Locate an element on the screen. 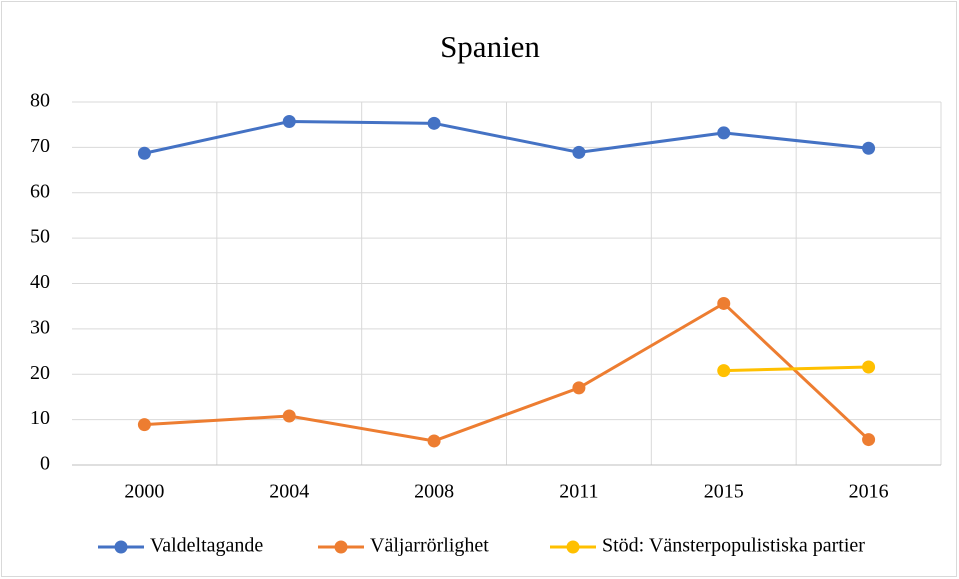 Image resolution: width=959 pixels, height=579 pixels. y-tick-label: 10 is located at coordinates (40, 418).